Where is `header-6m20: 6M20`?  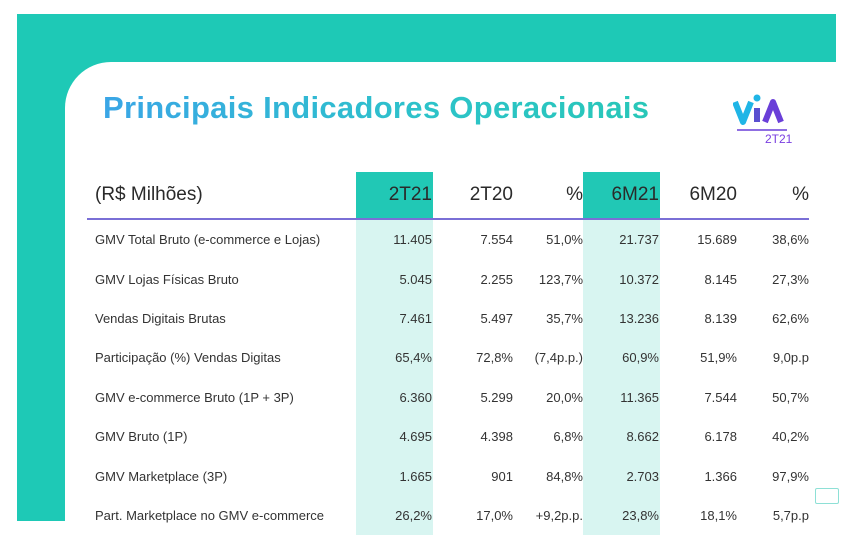
header-6m20: 6M20 is located at coordinates (698, 196).